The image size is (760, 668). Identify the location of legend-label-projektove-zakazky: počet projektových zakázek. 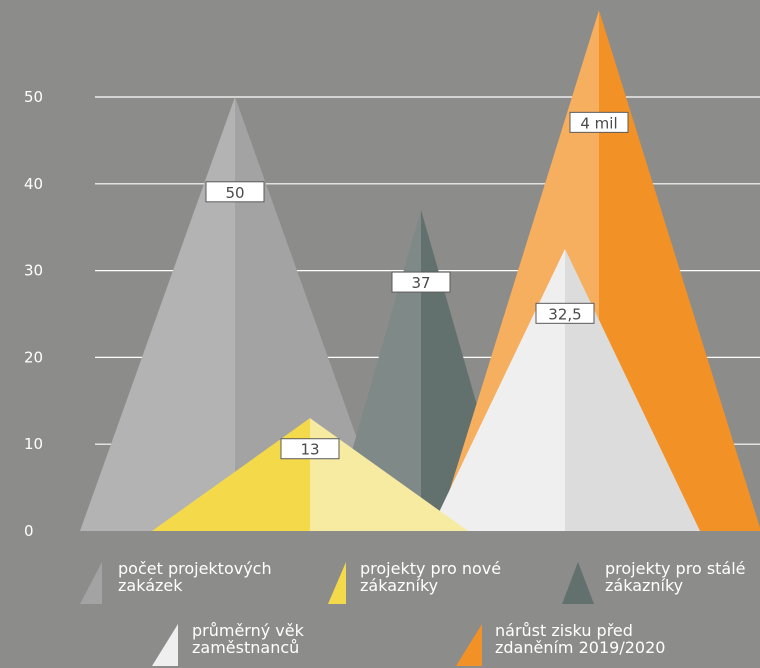
(195, 577).